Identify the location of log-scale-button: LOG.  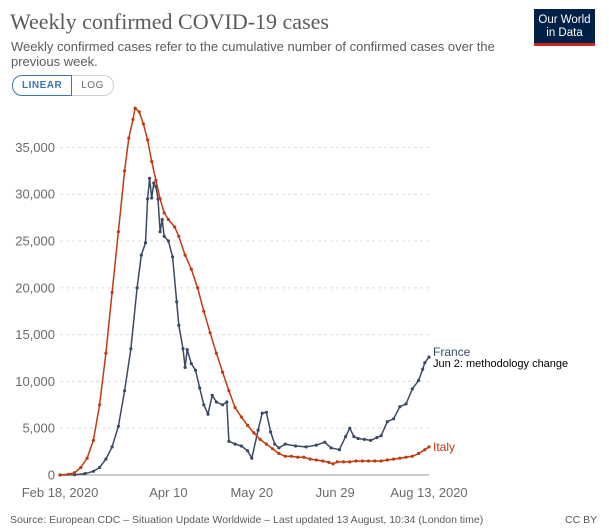
(93, 85).